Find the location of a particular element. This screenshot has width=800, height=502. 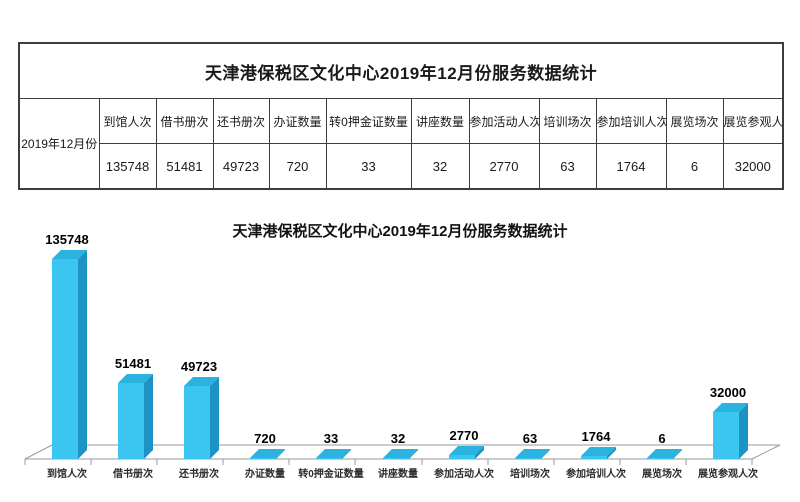

table-header-6: 讲座数量 is located at coordinates (440, 121).